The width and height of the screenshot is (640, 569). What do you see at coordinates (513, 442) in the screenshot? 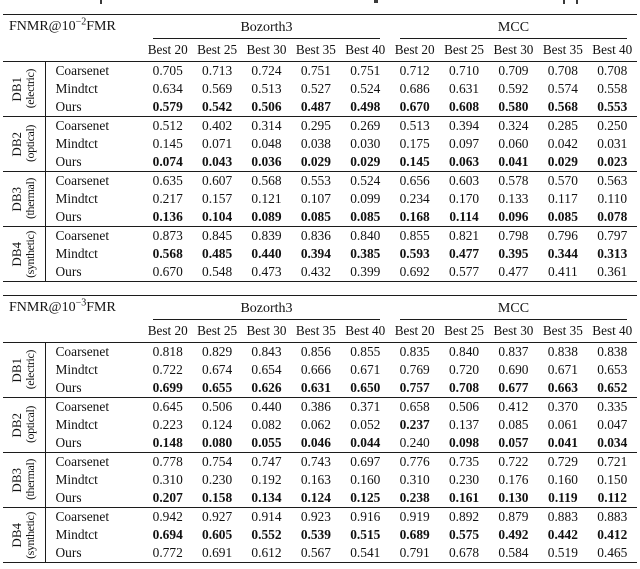
I see `value-cell: 0.057` at bounding box center [513, 442].